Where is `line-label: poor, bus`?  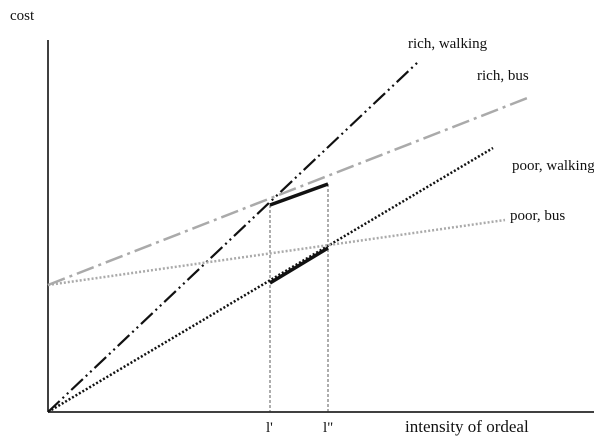 line-label: poor, bus is located at coordinates (537, 216).